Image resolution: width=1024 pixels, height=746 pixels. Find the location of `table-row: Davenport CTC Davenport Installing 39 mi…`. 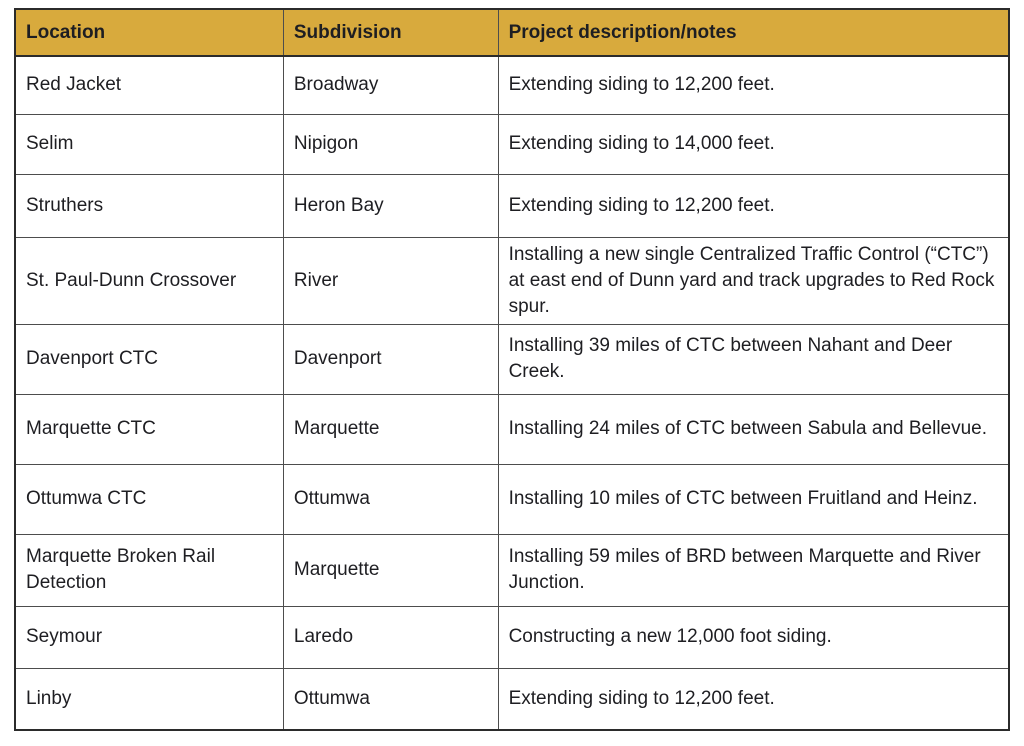

table-row: Davenport CTC Davenport Installing 39 mi… is located at coordinates (512, 359).